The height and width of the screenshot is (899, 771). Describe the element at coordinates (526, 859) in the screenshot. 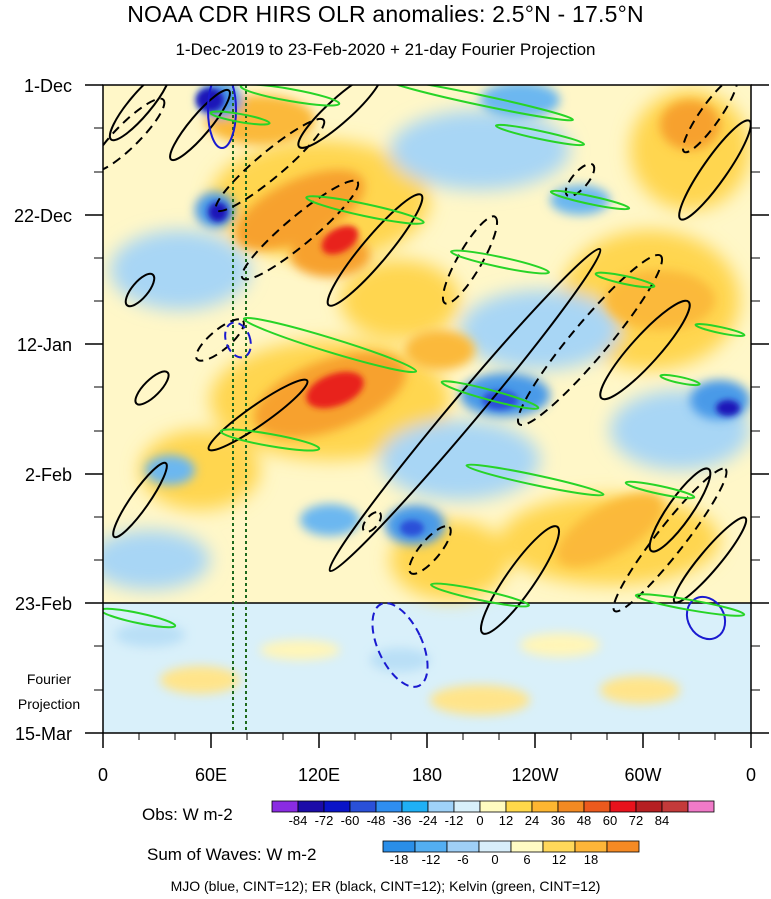

I see `colorbar-tick-label: 6` at that location.